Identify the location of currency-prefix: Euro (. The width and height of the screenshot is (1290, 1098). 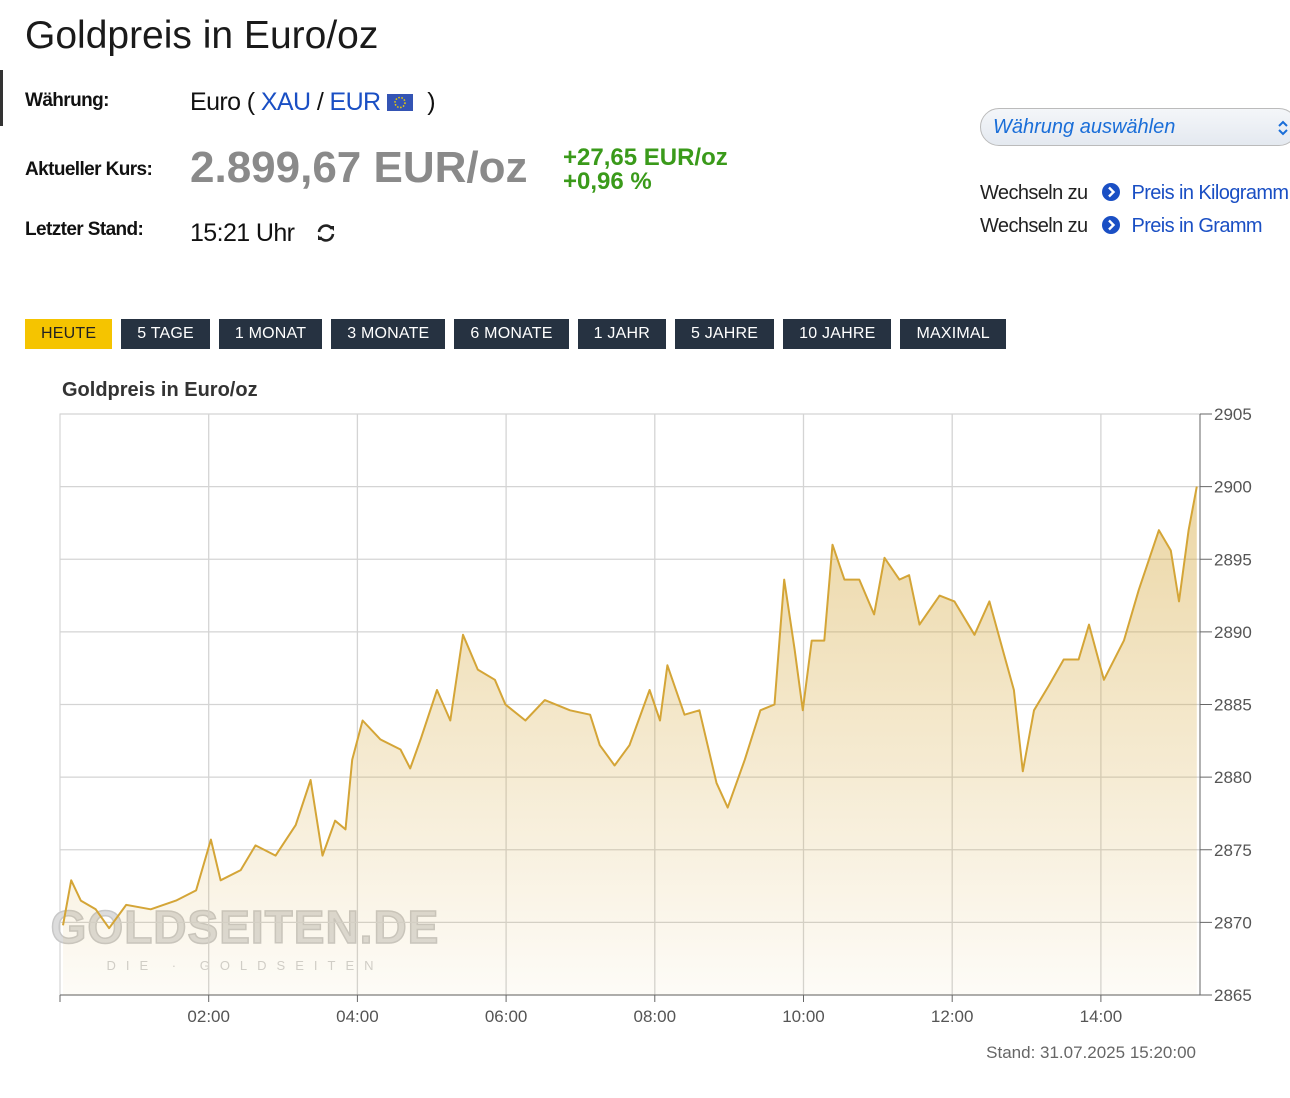
(222, 102).